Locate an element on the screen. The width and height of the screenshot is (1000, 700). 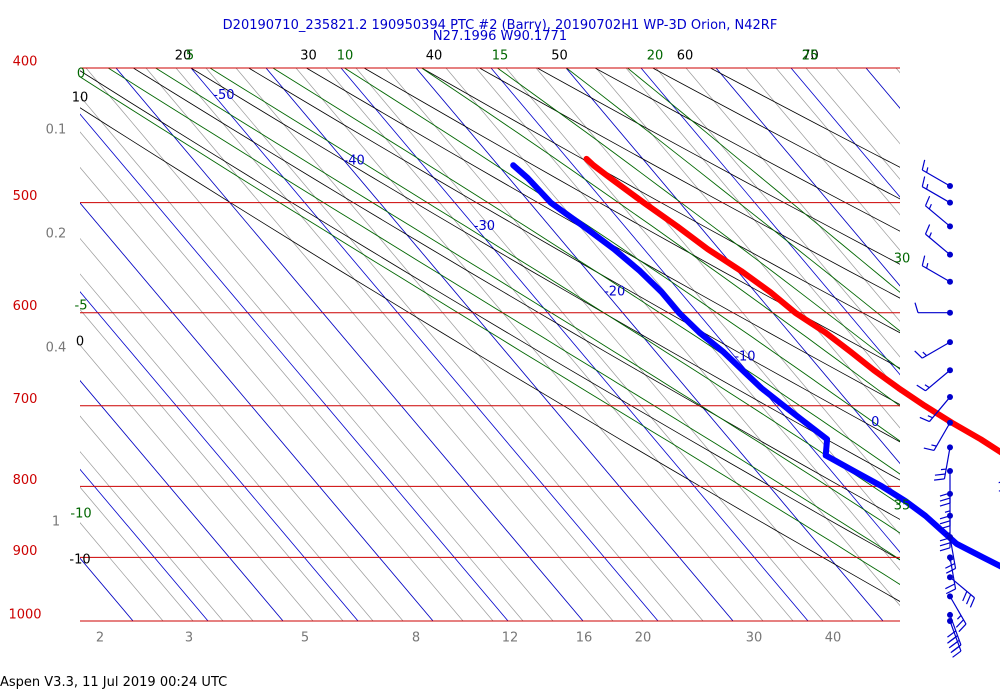
mixing-ratio-label: 1 is located at coordinates (56, 522).